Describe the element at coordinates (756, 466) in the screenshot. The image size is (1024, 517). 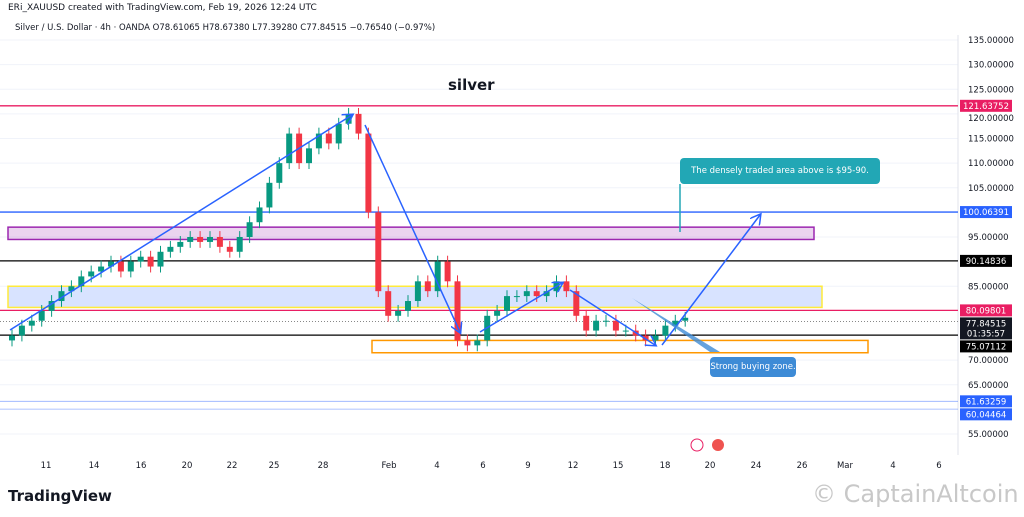
I see `x-tick-label: 24` at that location.